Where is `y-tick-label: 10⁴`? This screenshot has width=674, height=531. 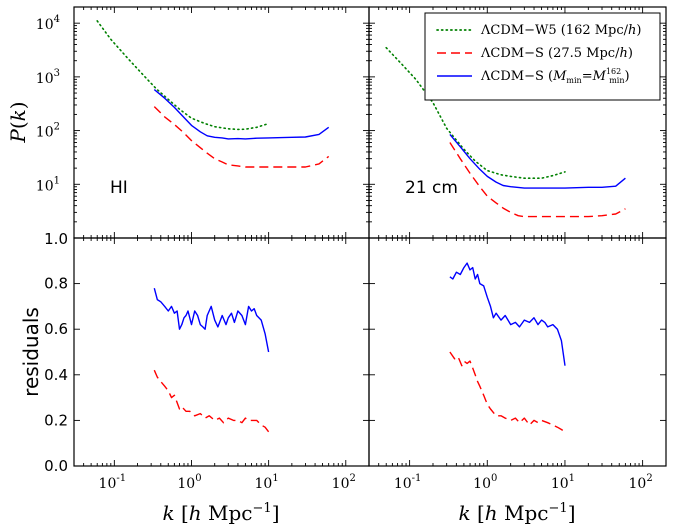 y-tick-label: 10⁴ is located at coordinates (48, 23).